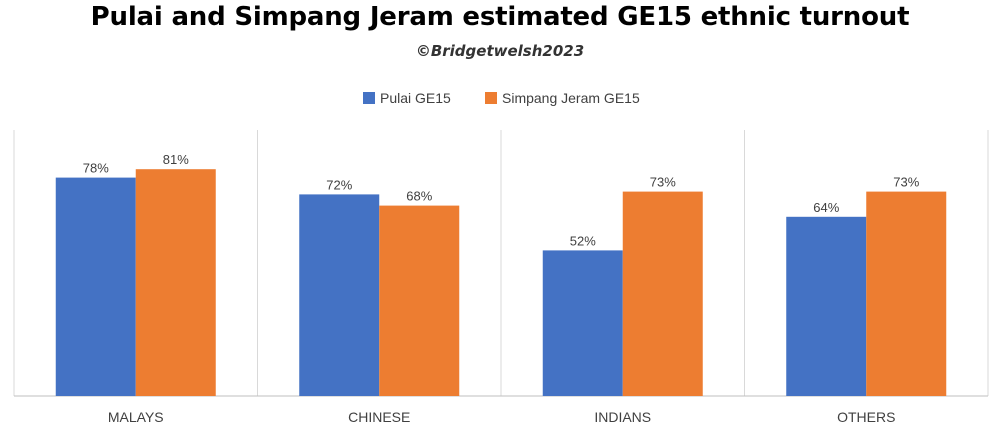  Describe the element at coordinates (662, 293) in the screenshot. I see `bar-simpang-jeram-ge15-indians` at that location.